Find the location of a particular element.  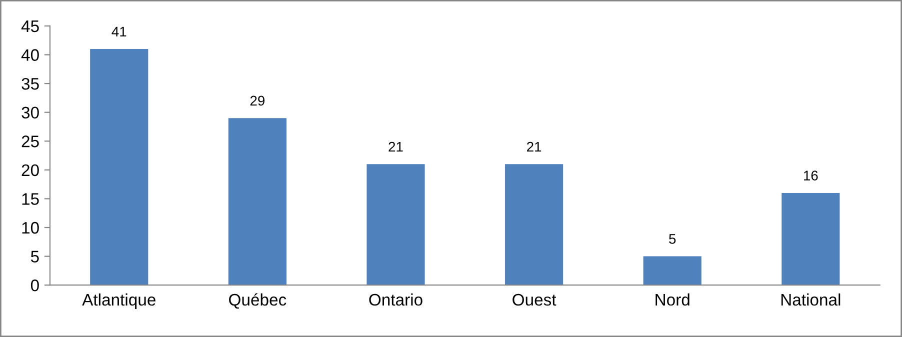

y-tick-label: 0 is located at coordinates (34, 286).